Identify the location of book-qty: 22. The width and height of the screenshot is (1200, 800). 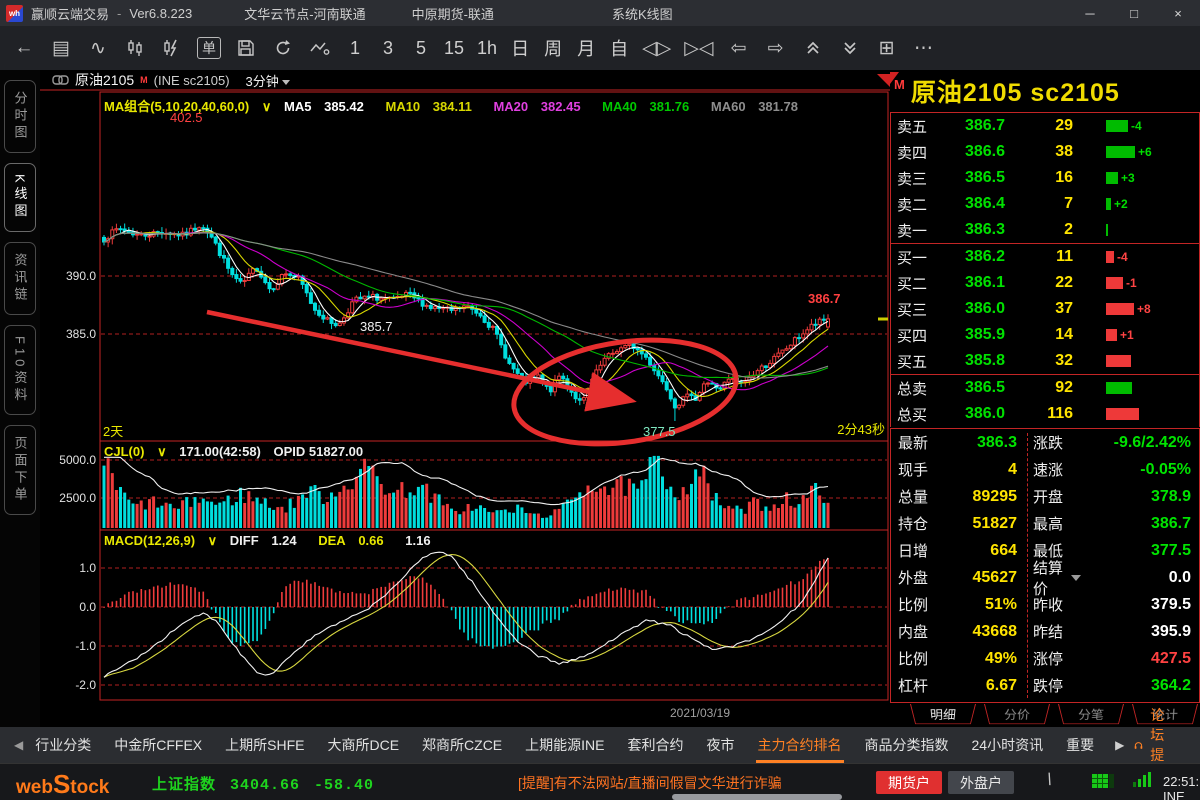
(1064, 282).